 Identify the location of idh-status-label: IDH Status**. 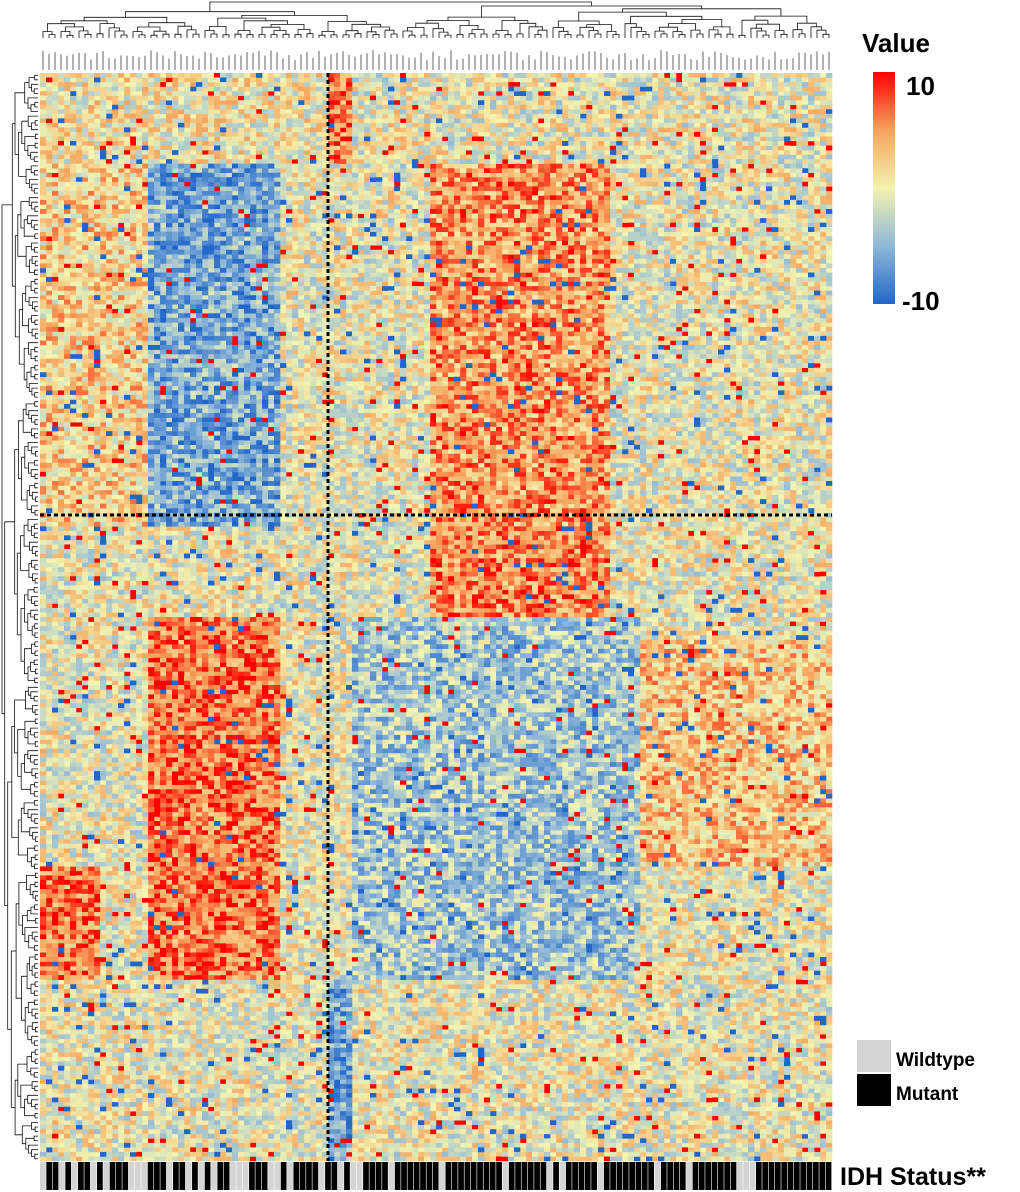
(913, 1177).